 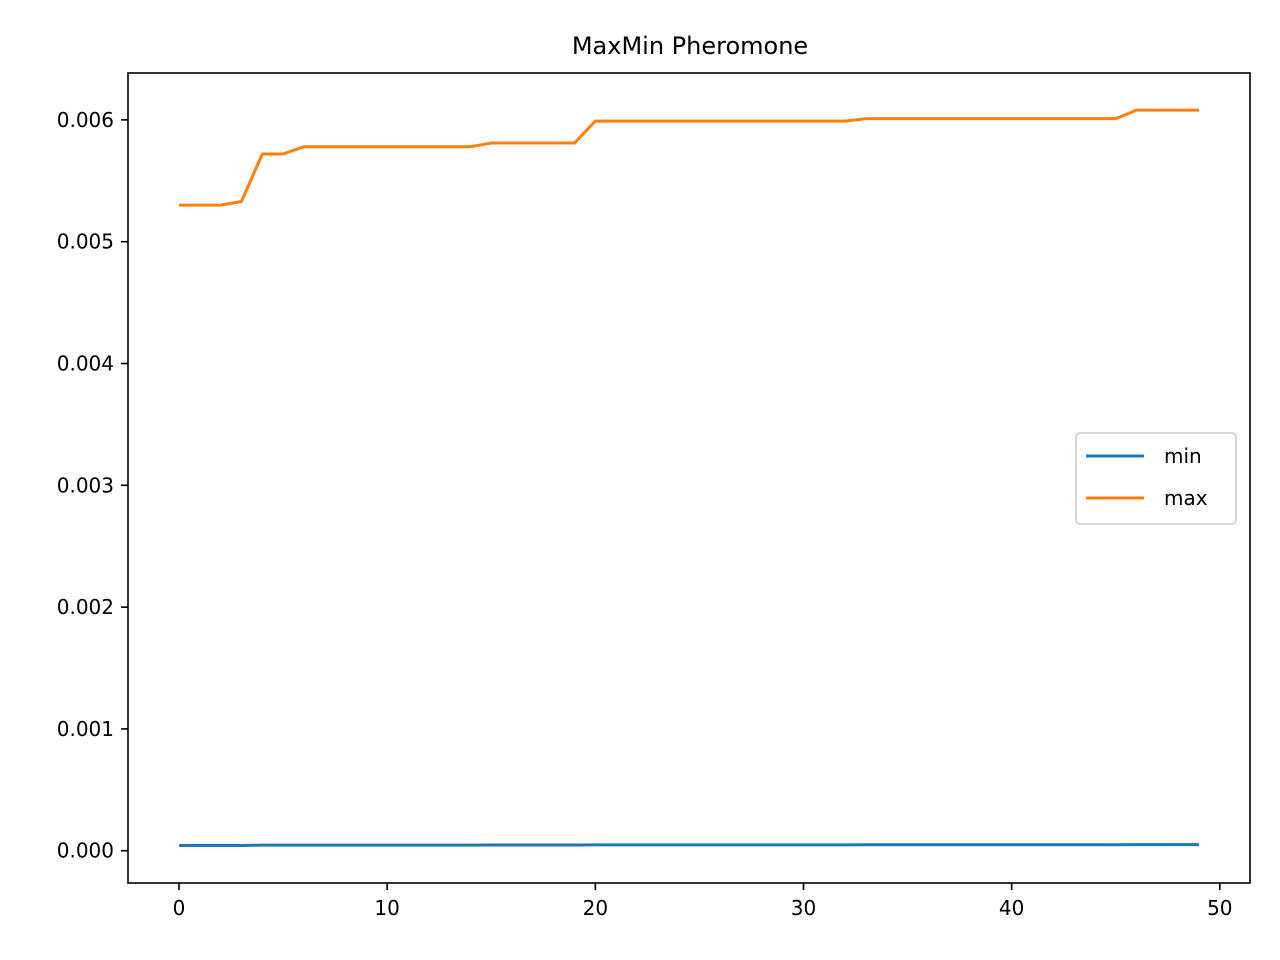 What do you see at coordinates (1011, 908) in the screenshot?
I see `x-tick-label: 40` at bounding box center [1011, 908].